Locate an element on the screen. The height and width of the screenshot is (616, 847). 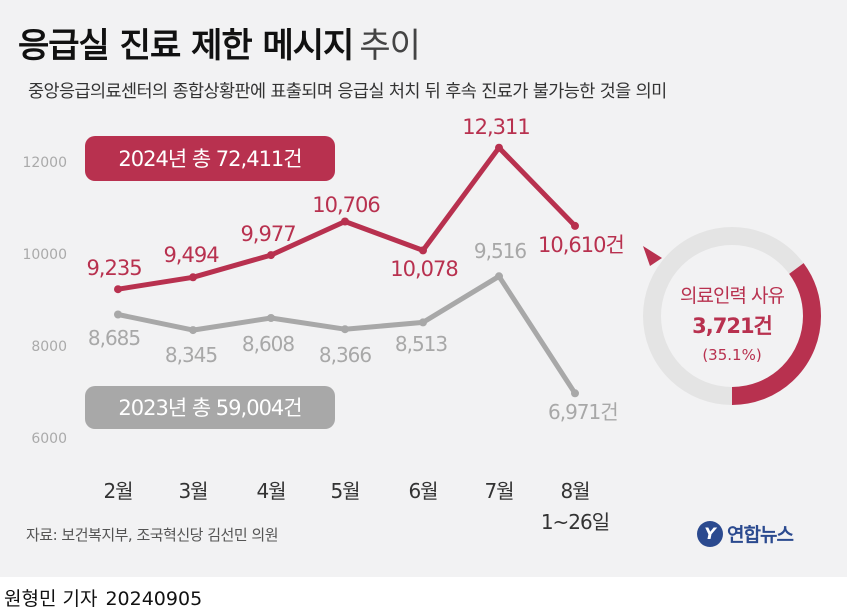
series-2024-data-label: 9,235 is located at coordinates (113, 268).